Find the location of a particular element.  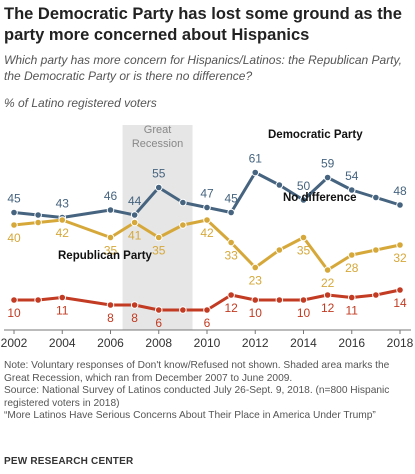

series-label: Democratic Party is located at coordinates (315, 135).